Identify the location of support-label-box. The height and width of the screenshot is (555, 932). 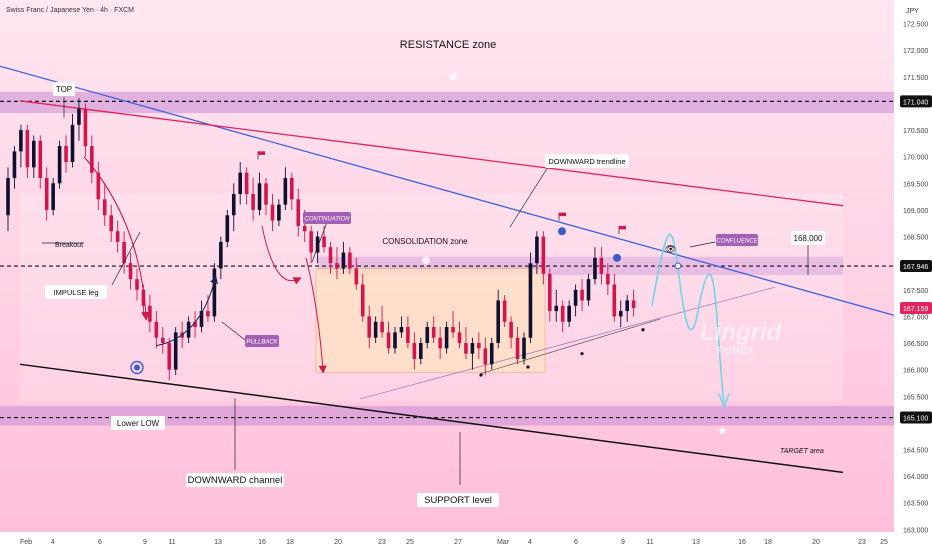
(458, 500).